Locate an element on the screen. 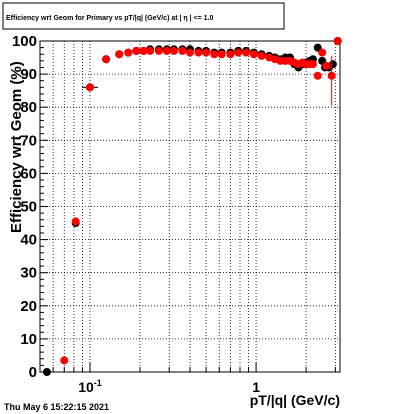 The image size is (400, 414). y-tick-label: 70 is located at coordinates (28, 140).